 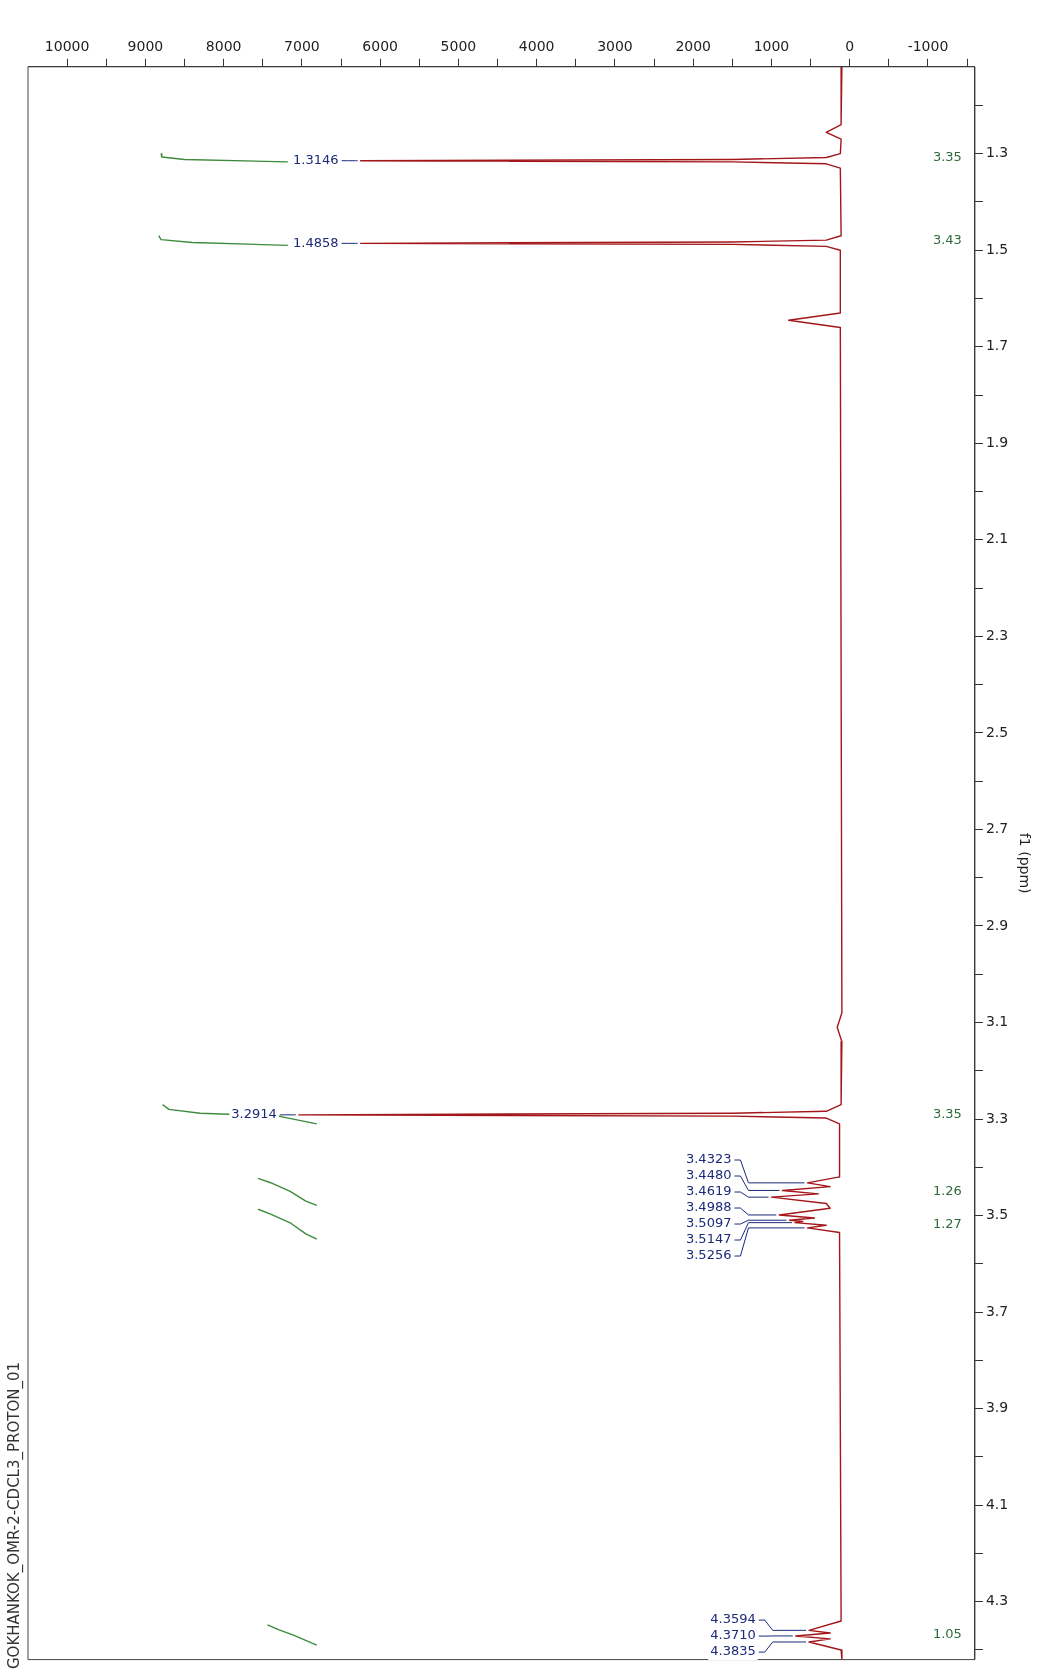 I want to click on annotation: 3.4480, so click(x=708, y=1175).